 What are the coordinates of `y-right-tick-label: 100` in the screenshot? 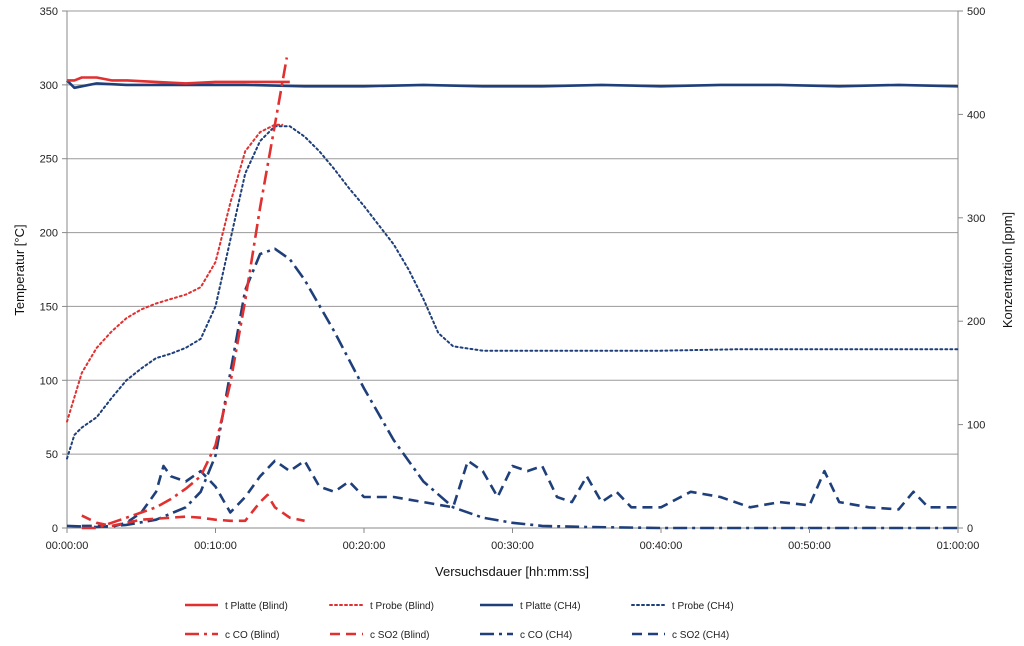 It's located at (976, 426).